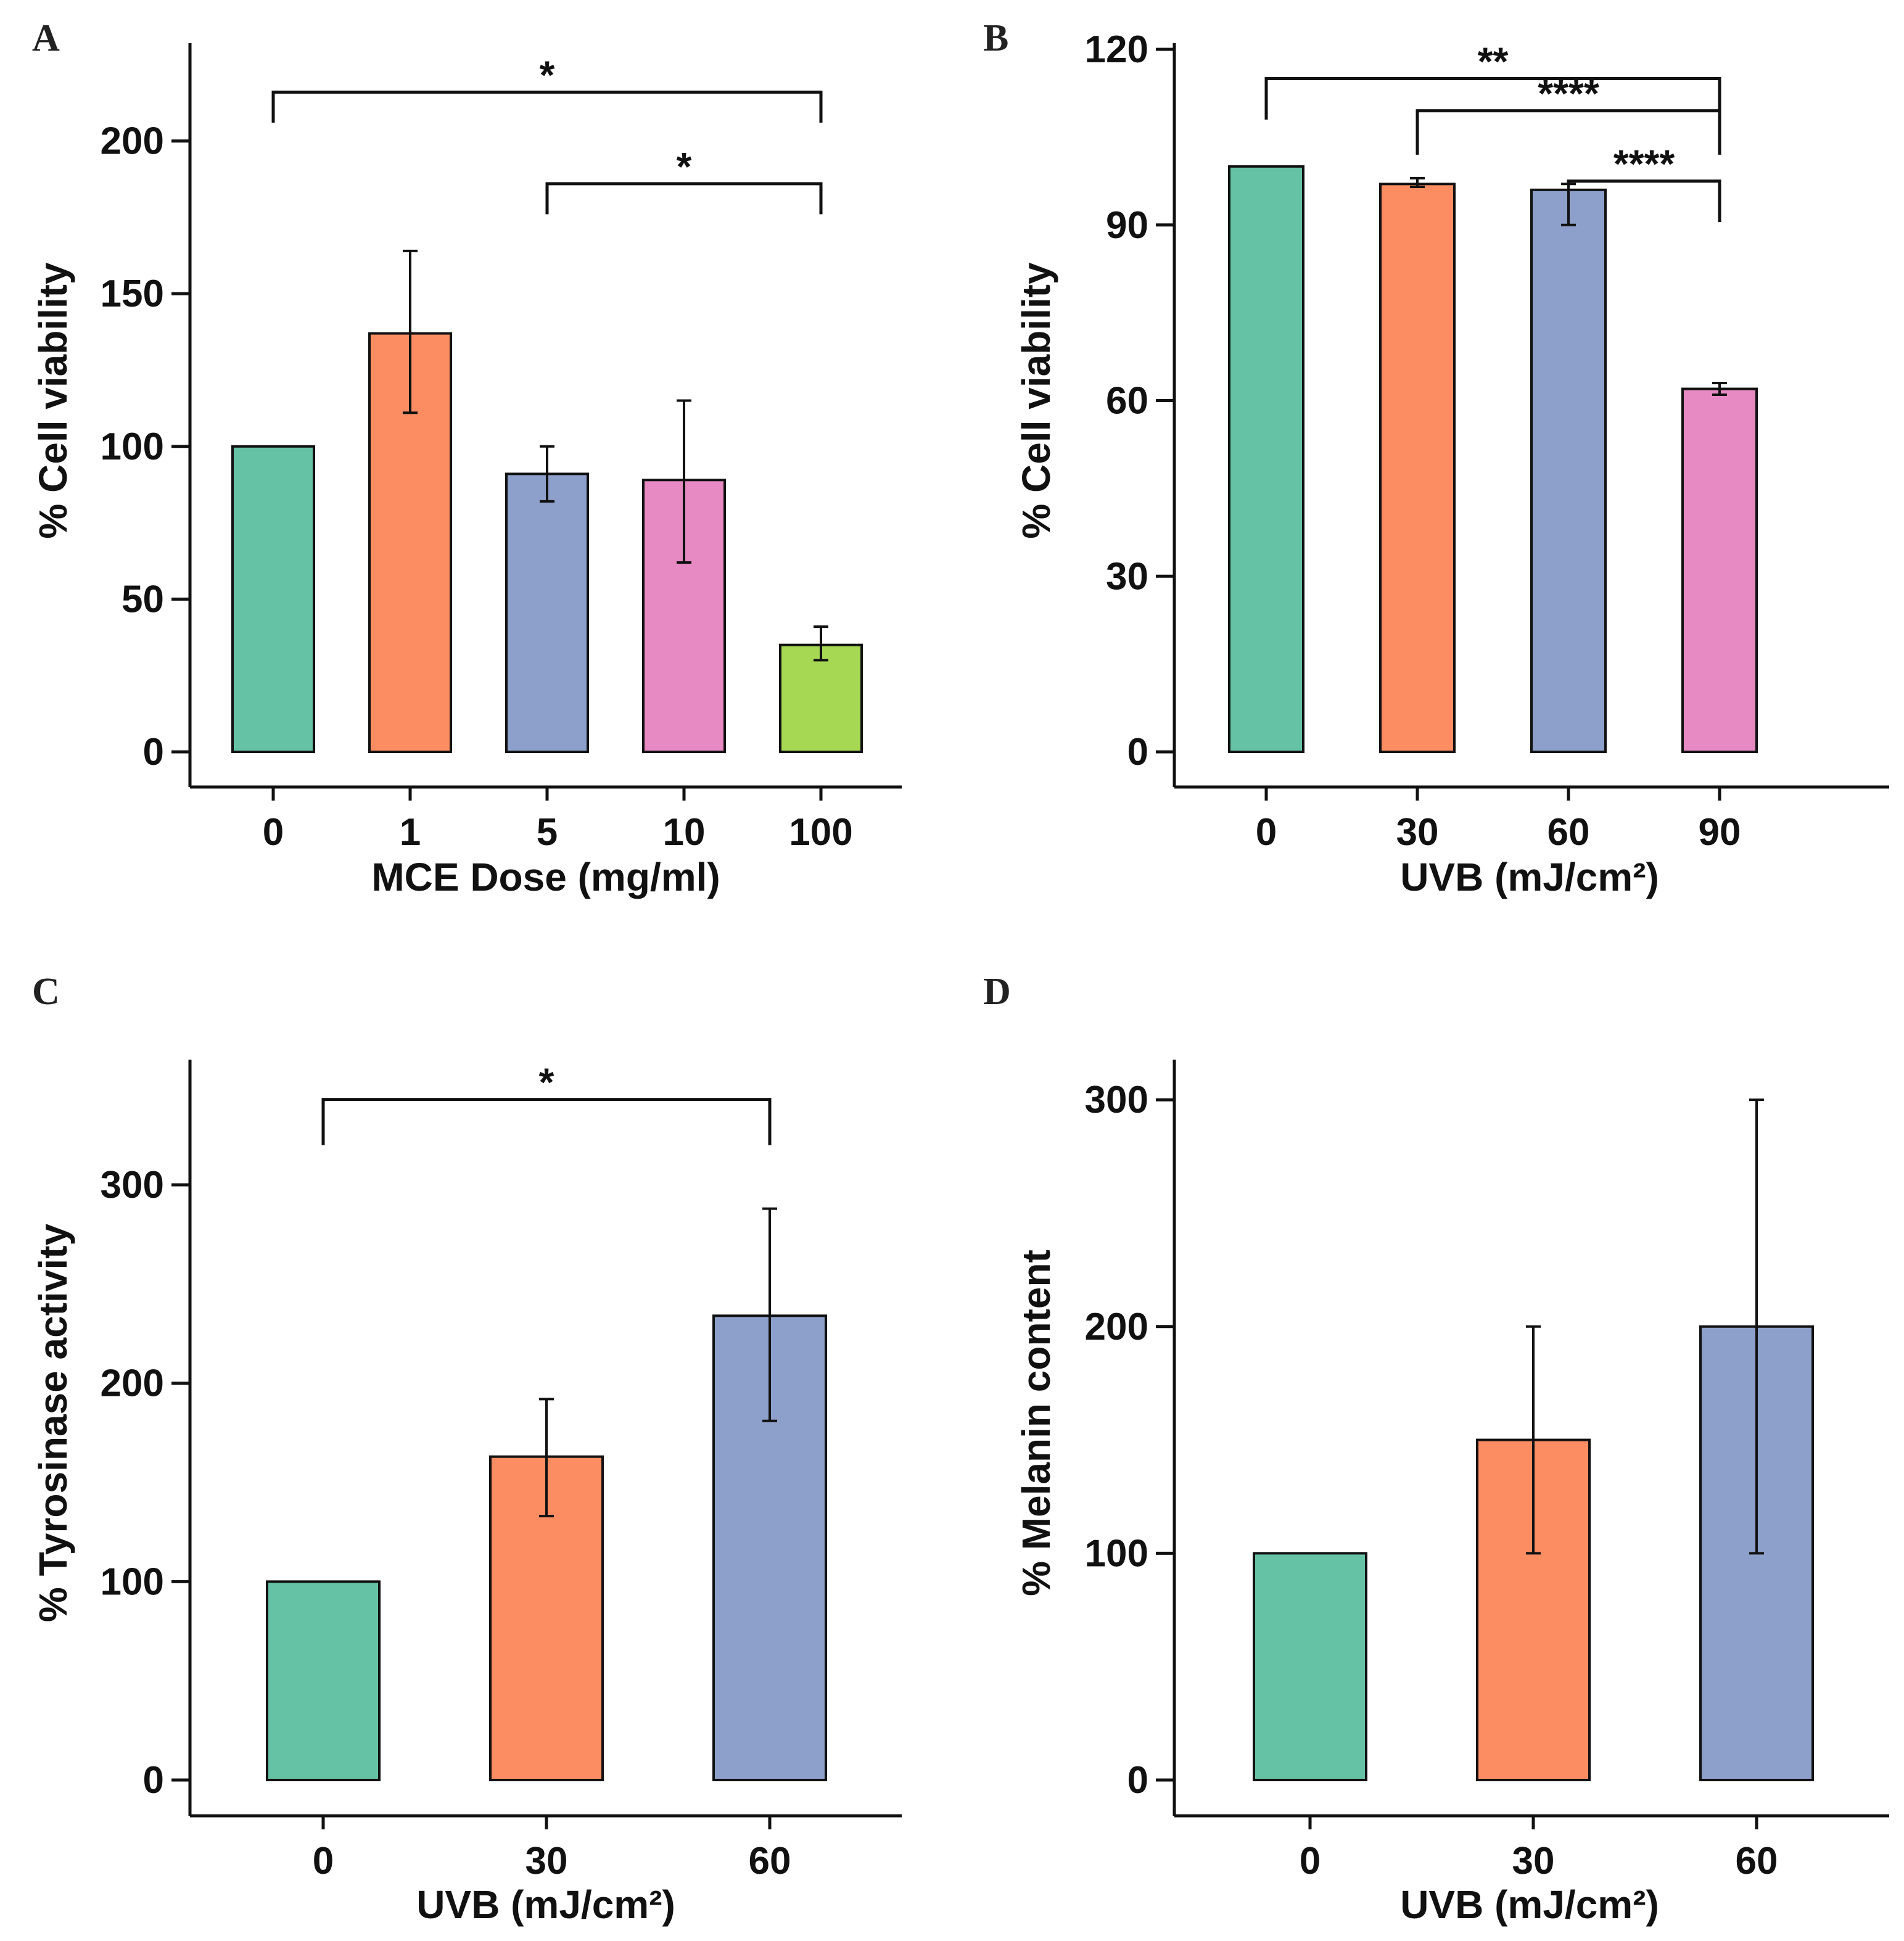  Describe the element at coordinates (46, 992) in the screenshot. I see `panel-letter-c: C` at that location.